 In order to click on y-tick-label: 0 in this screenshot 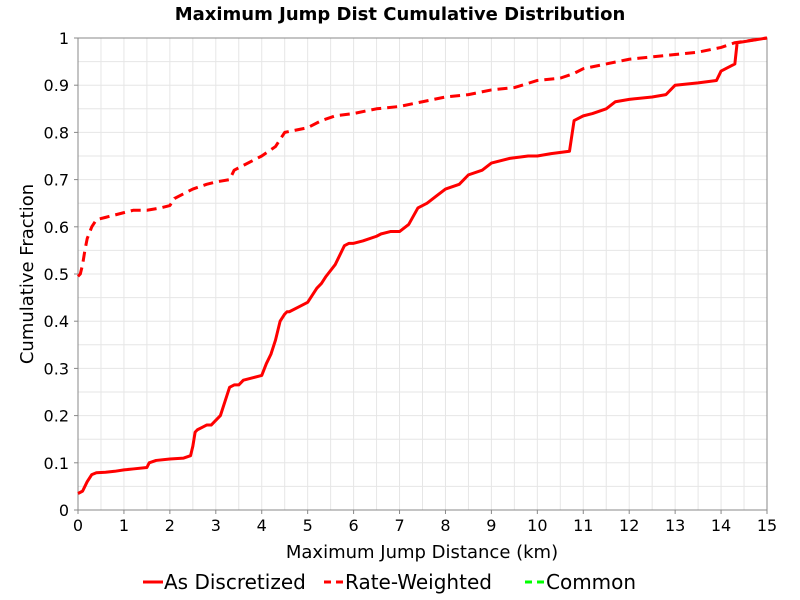, I will do `click(64, 510)`.